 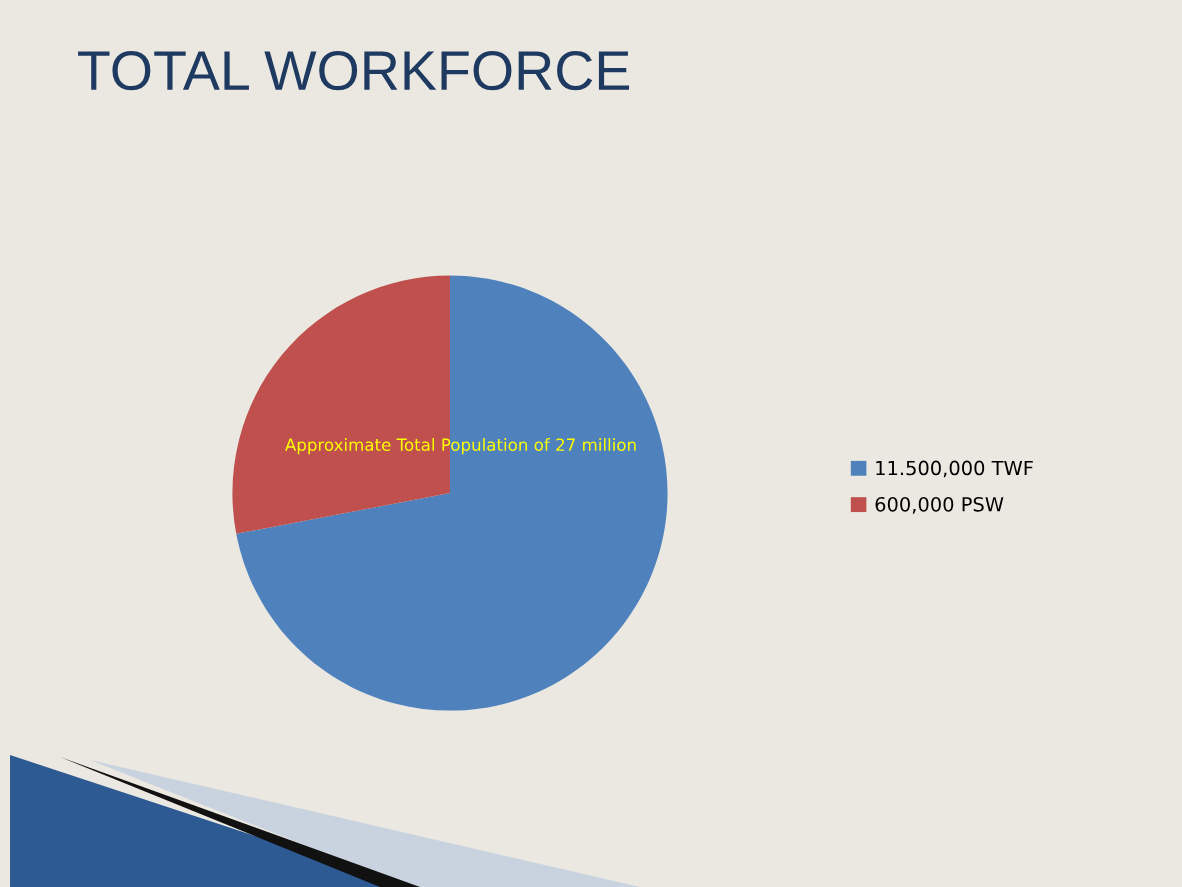 I want to click on legend-label: 11.500,000 TWF, so click(x=954, y=469).